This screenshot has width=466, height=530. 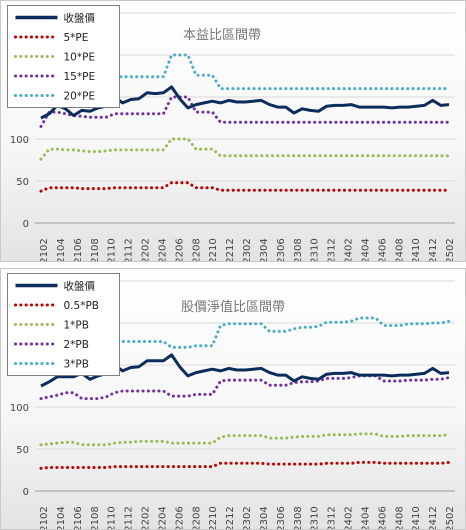 I want to click on legend-label: 1*PB, so click(x=76, y=326).